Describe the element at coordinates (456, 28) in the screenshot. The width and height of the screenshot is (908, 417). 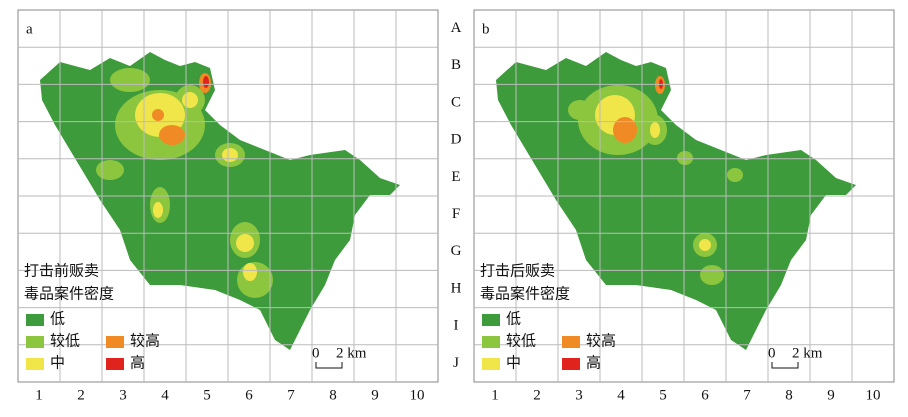
I see `row-label: A` at that location.